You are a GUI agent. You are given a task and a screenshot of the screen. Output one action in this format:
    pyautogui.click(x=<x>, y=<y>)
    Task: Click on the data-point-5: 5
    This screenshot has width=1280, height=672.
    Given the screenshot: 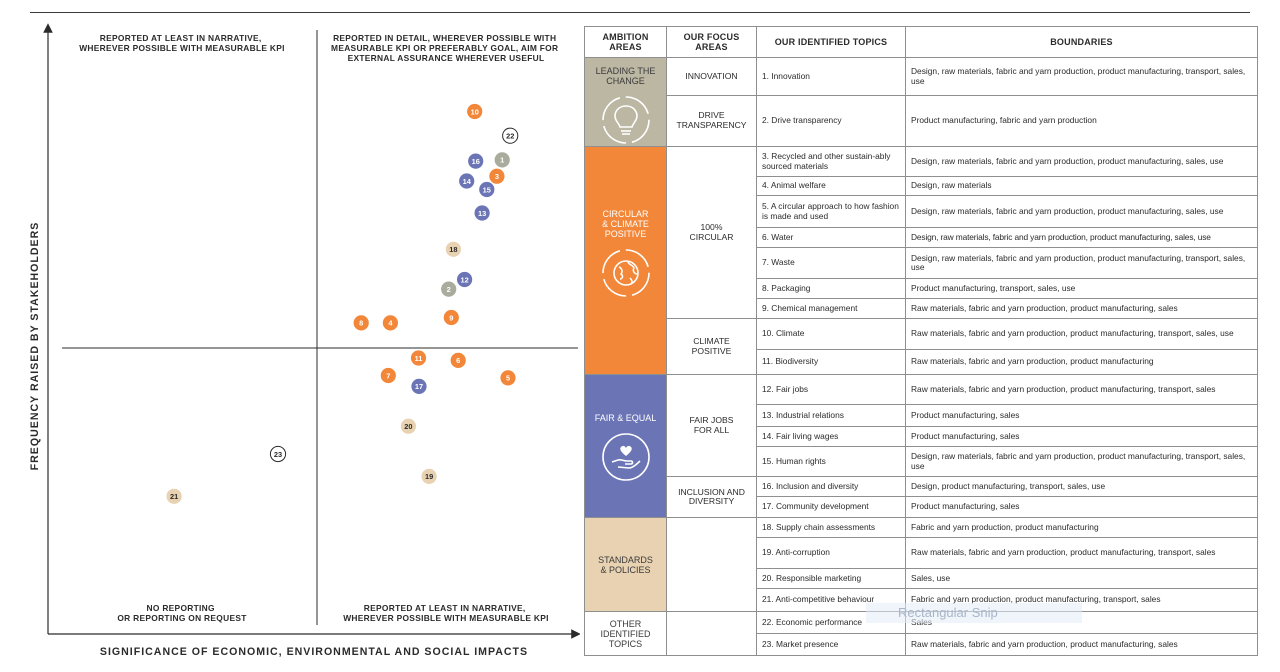 What is the action you would take?
    pyautogui.click(x=508, y=378)
    